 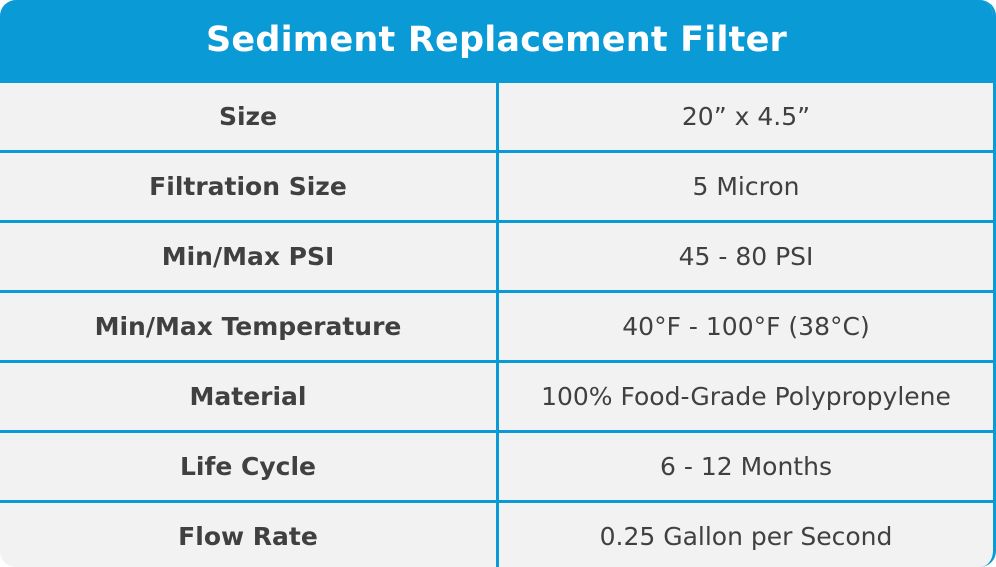 I want to click on row-label: Min/Max PSI, so click(x=249, y=256).